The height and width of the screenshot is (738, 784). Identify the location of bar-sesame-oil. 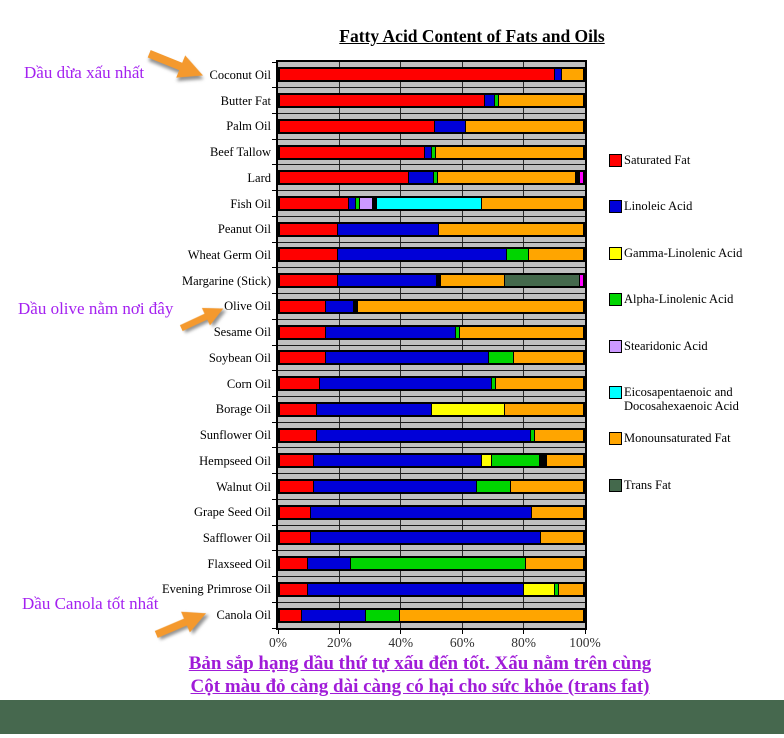
(431, 332).